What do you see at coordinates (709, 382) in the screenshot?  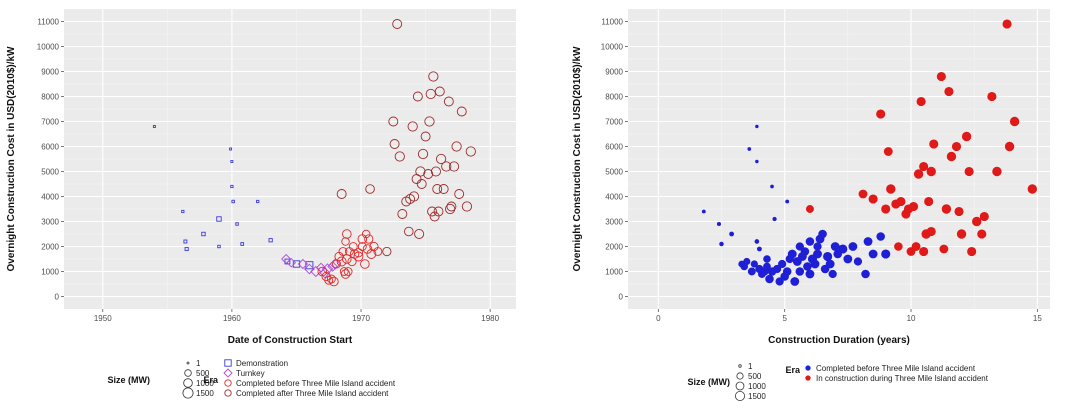 I see `size-legend-title: Size (MW)` at bounding box center [709, 382].